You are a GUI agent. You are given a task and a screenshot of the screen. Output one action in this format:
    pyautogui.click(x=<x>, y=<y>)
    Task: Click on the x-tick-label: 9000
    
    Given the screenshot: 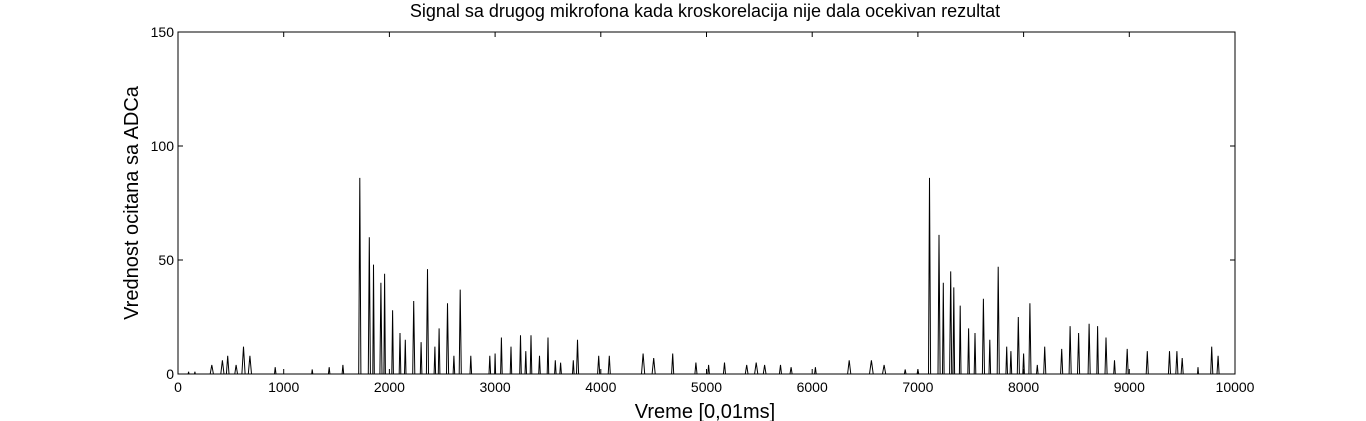 What is the action you would take?
    pyautogui.click(x=1129, y=387)
    